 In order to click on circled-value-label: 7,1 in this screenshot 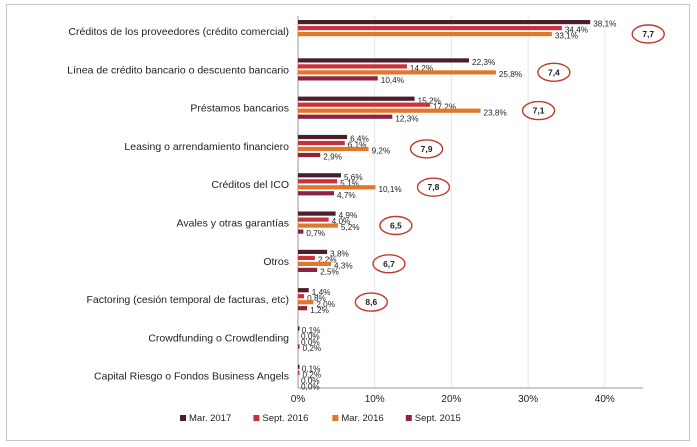, I will do `click(539, 111)`.